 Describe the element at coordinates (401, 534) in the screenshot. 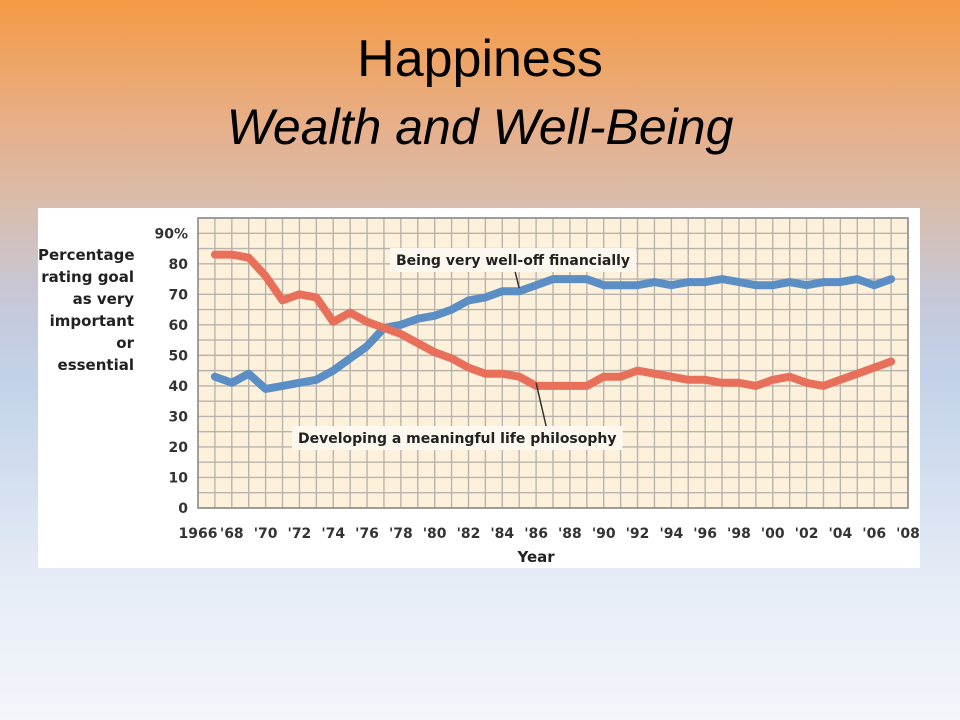

I see `x-tick-label: '78` at that location.